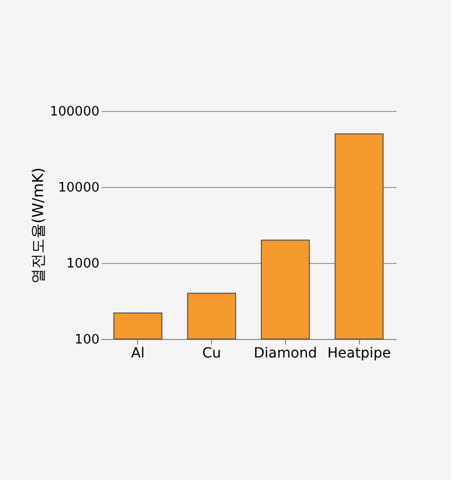 This screenshot has height=482, width=465. I want to click on x-tick-label: Cu, so click(211, 354).